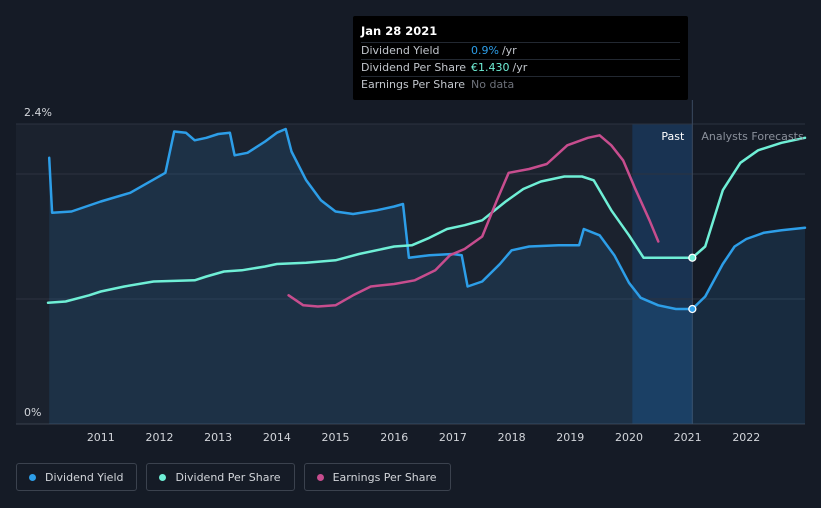 The width and height of the screenshot is (821, 508). Describe the element at coordinates (413, 84) in the screenshot. I see `tooltip-label: Earnings Per Share` at that location.